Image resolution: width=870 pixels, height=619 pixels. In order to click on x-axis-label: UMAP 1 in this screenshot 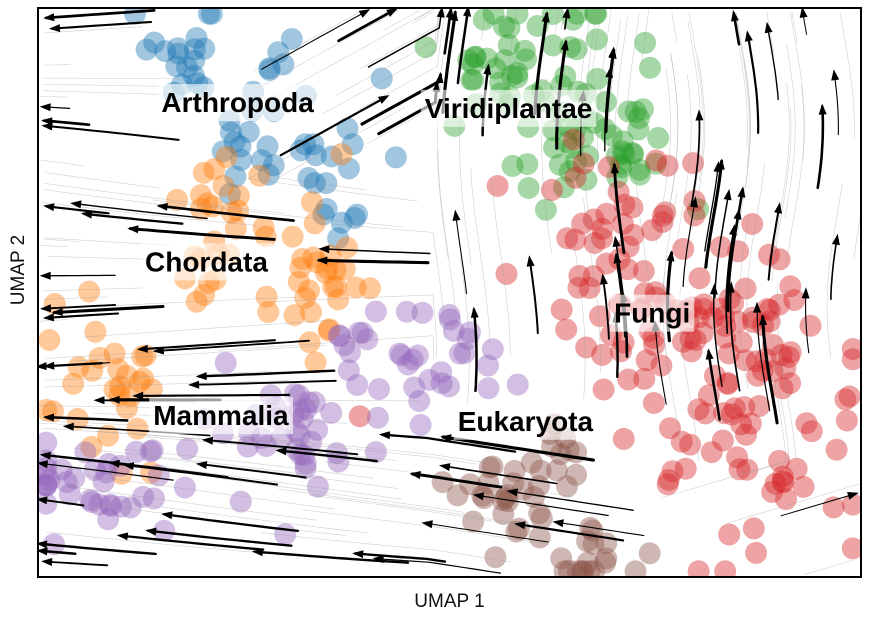, I will do `click(449, 601)`.